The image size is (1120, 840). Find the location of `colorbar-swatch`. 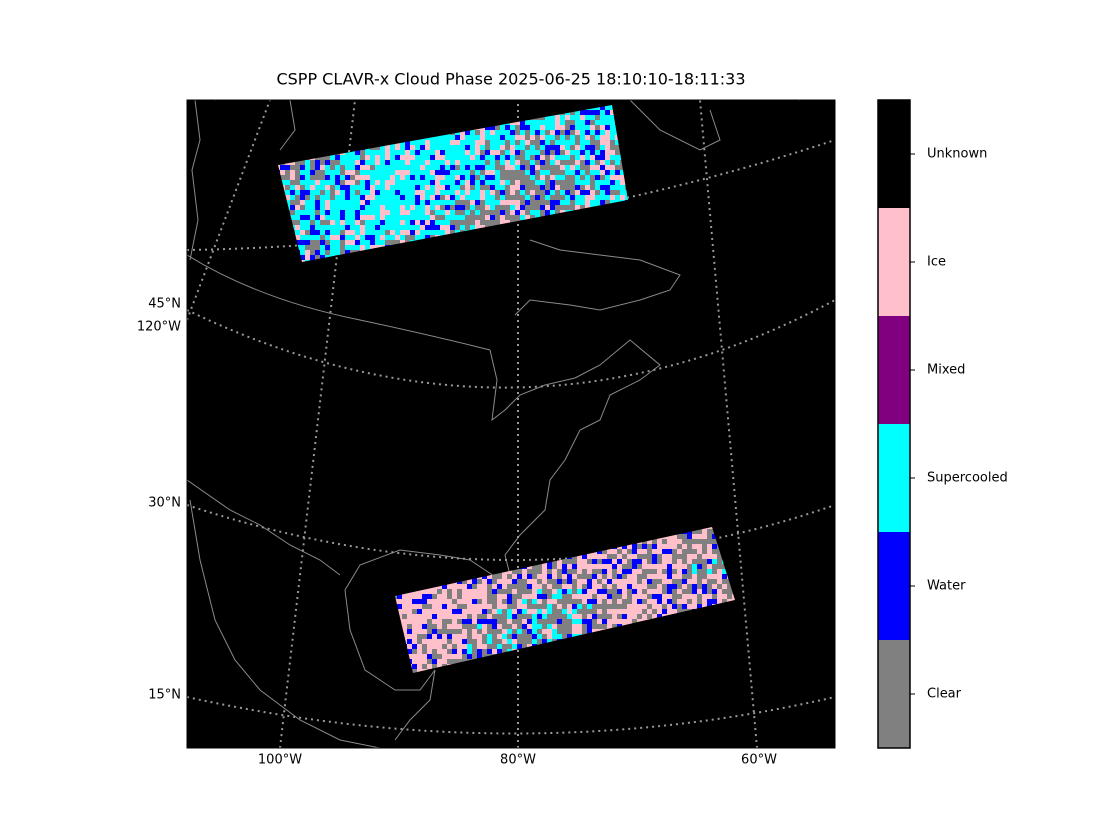

colorbar-swatch is located at coordinates (894, 262).